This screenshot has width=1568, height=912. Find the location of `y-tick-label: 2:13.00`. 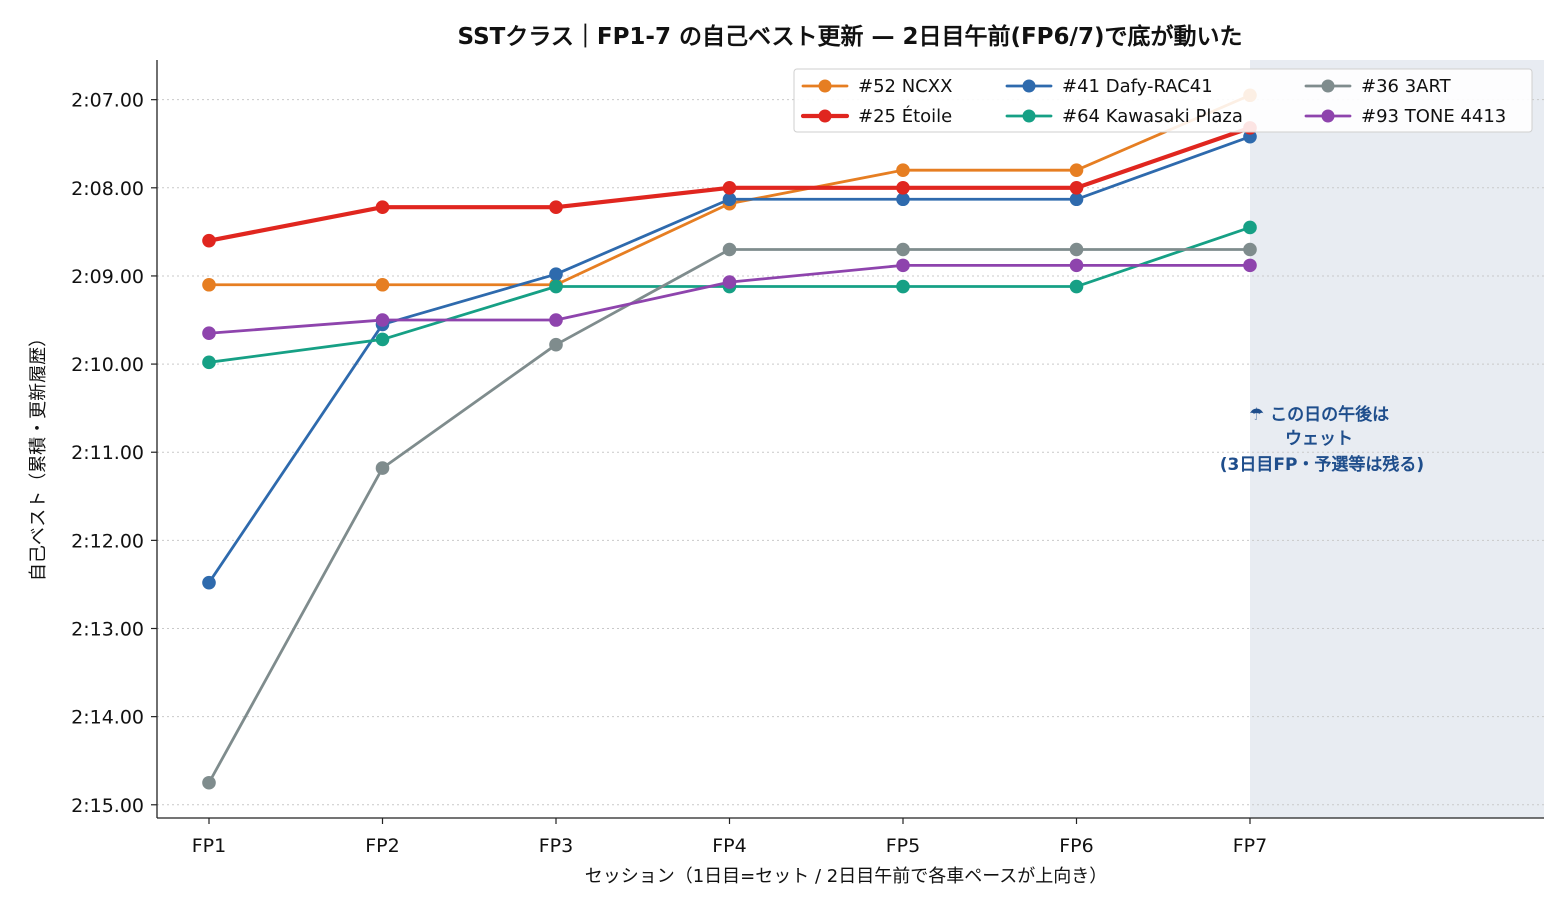

y-tick-label: 2:13.00 is located at coordinates (107, 630).